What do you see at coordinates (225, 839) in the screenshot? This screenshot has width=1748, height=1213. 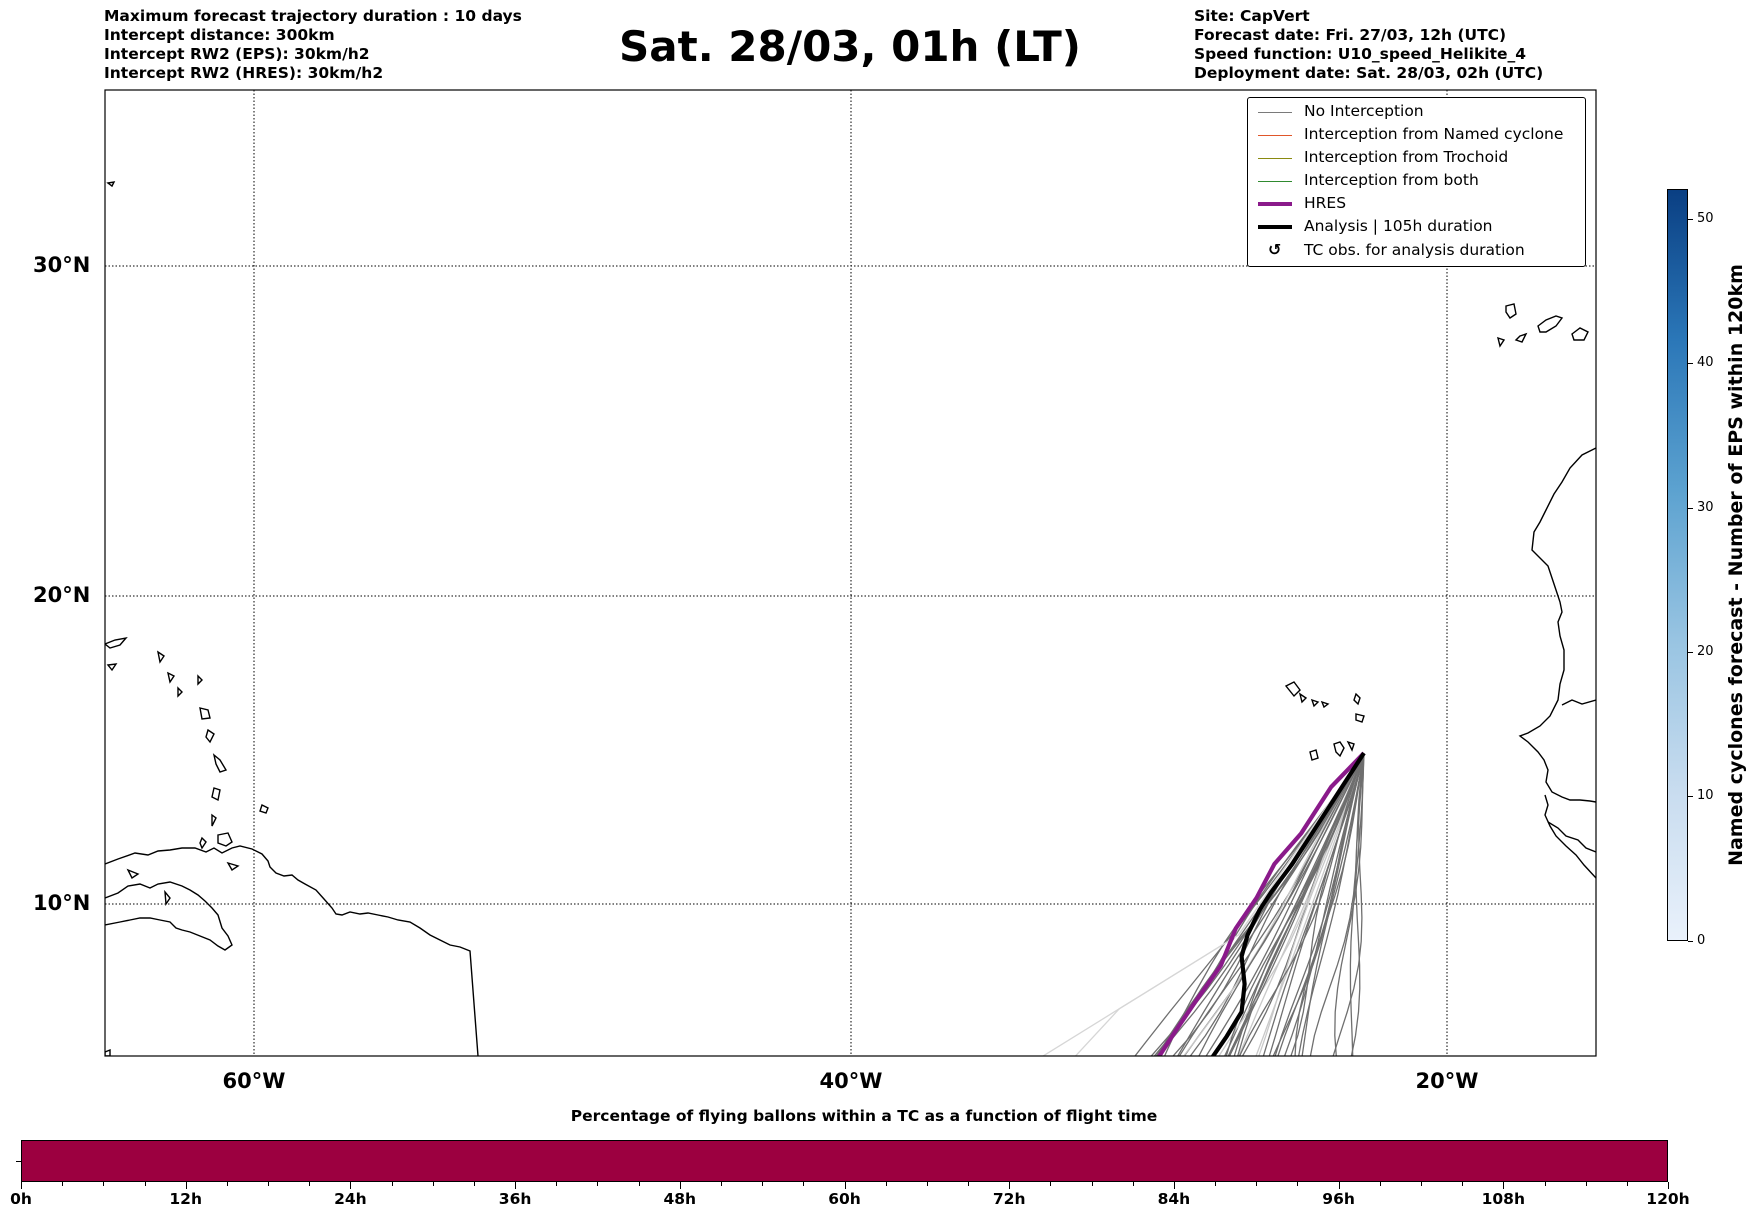 I see `coast-trinidad` at bounding box center [225, 839].